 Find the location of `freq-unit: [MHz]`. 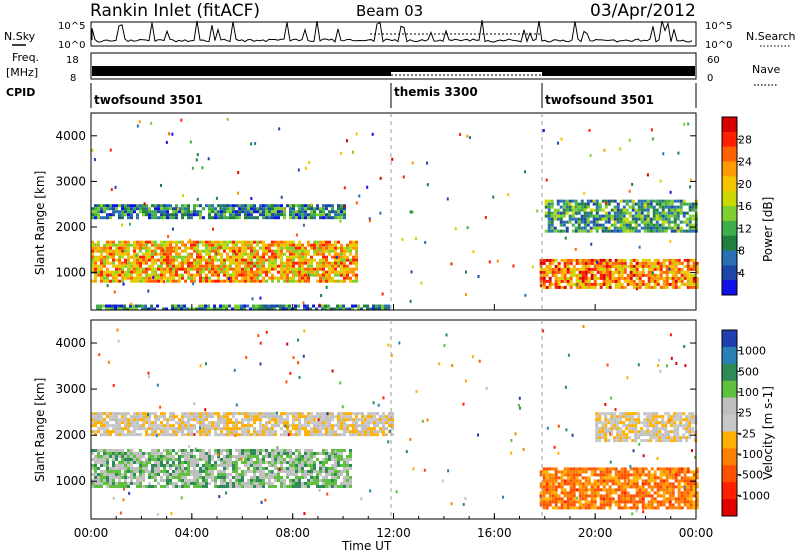

freq-unit: [MHz] is located at coordinates (22, 72).